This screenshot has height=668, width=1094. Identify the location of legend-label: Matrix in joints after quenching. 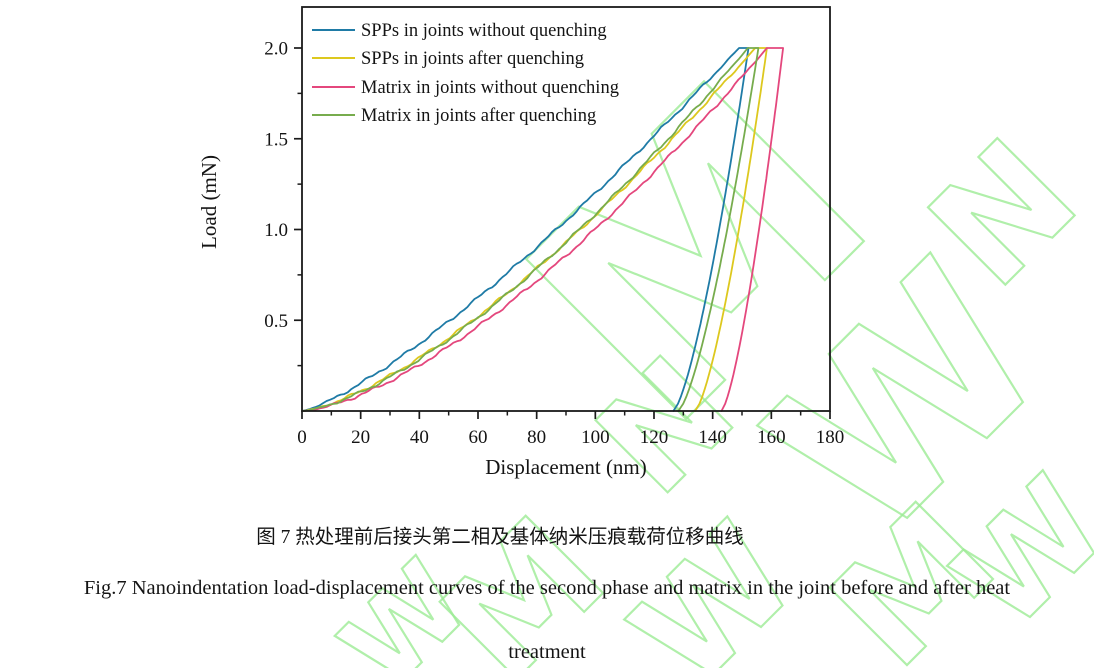
(478, 116).